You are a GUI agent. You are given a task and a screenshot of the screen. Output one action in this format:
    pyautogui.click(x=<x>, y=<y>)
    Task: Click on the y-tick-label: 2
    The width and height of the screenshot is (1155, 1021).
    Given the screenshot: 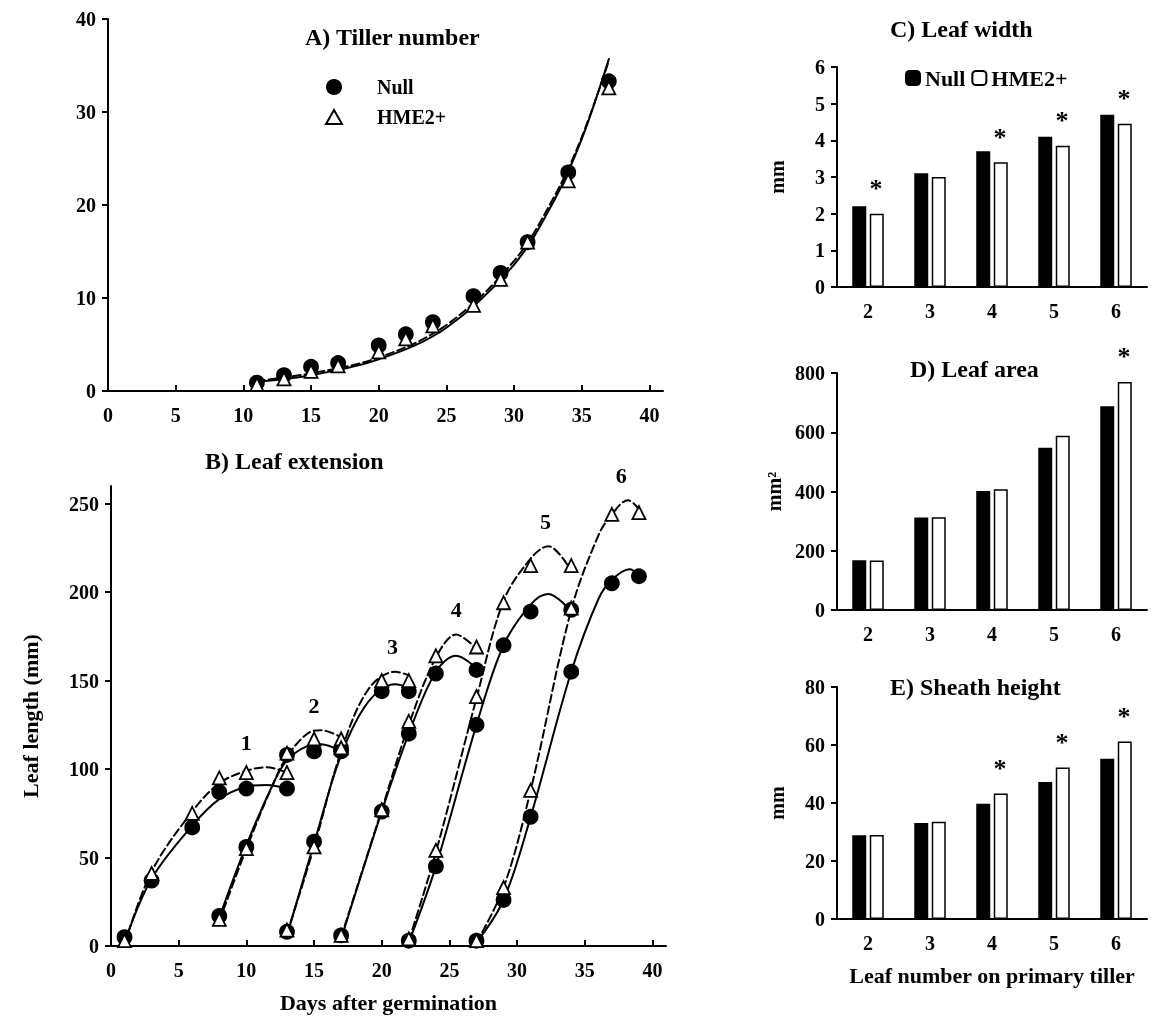 What is the action you would take?
    pyautogui.click(x=820, y=213)
    